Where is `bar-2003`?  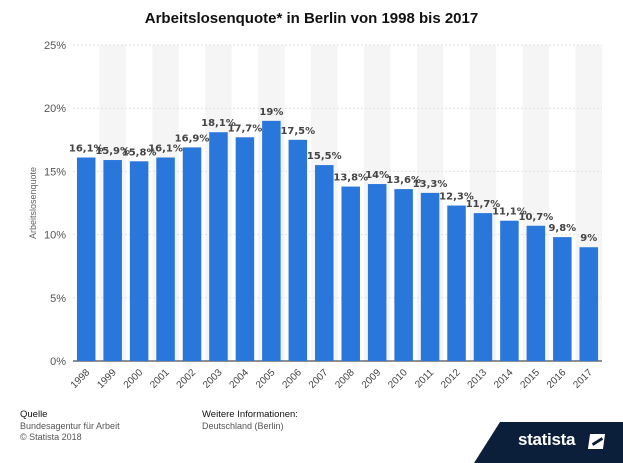
bar-2003 is located at coordinates (218, 246).